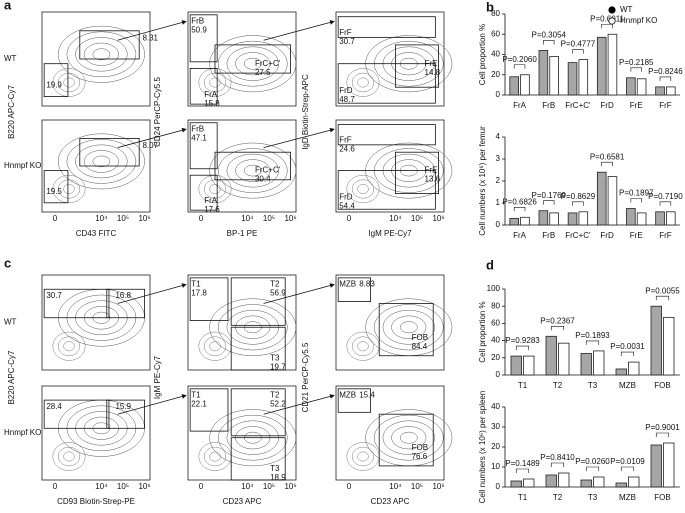  I want to click on panel-letter: b, so click(490, 7).